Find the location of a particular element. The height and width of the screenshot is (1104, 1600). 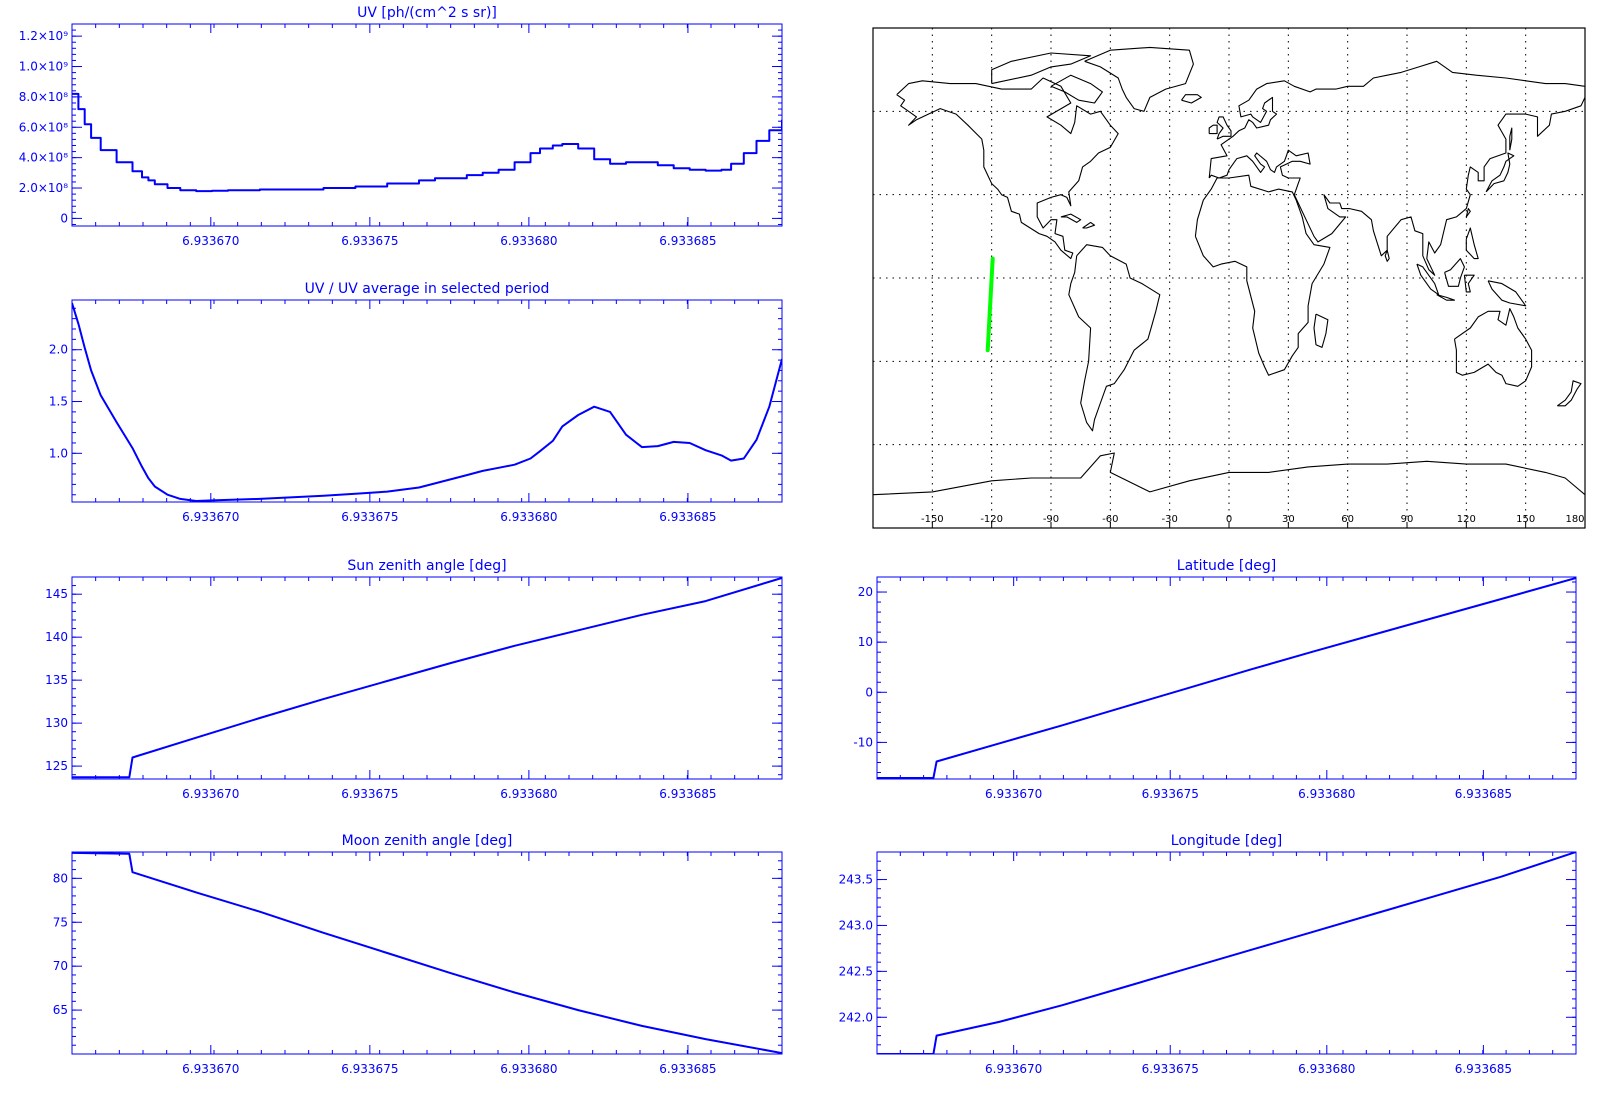

map-x-tick-label: 0 is located at coordinates (1229, 519).